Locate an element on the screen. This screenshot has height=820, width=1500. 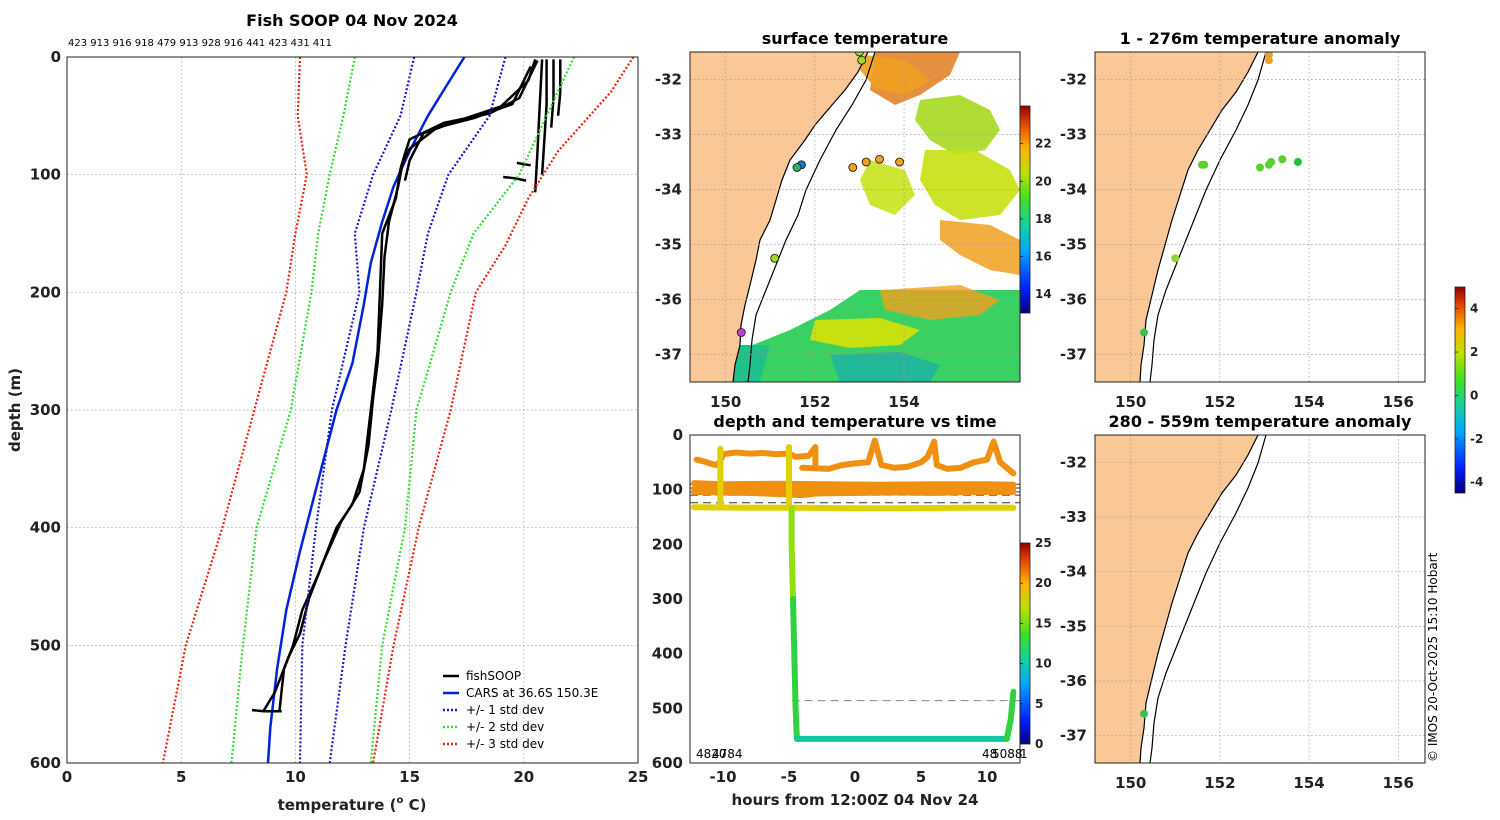
profile-line-fishsoop-cast-b is located at coordinates (397, 388).